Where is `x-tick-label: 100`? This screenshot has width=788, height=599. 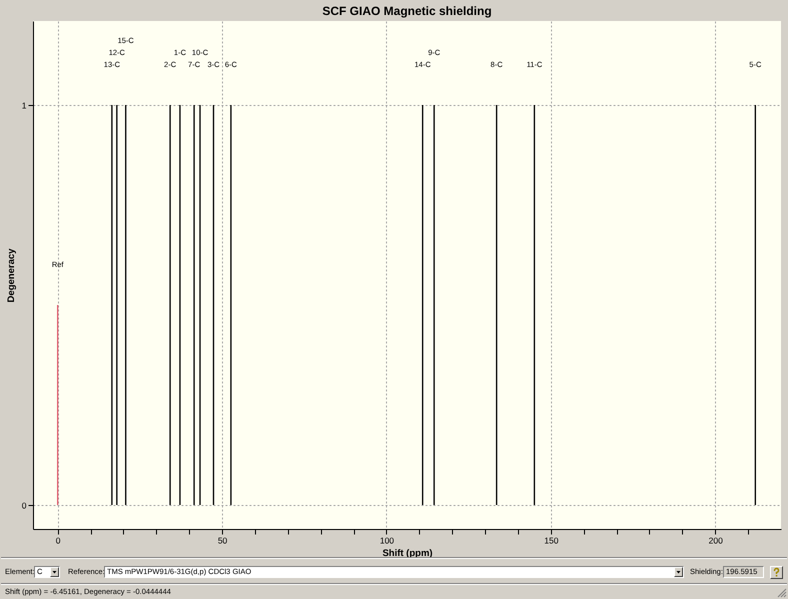 x-tick-label: 100 is located at coordinates (387, 541).